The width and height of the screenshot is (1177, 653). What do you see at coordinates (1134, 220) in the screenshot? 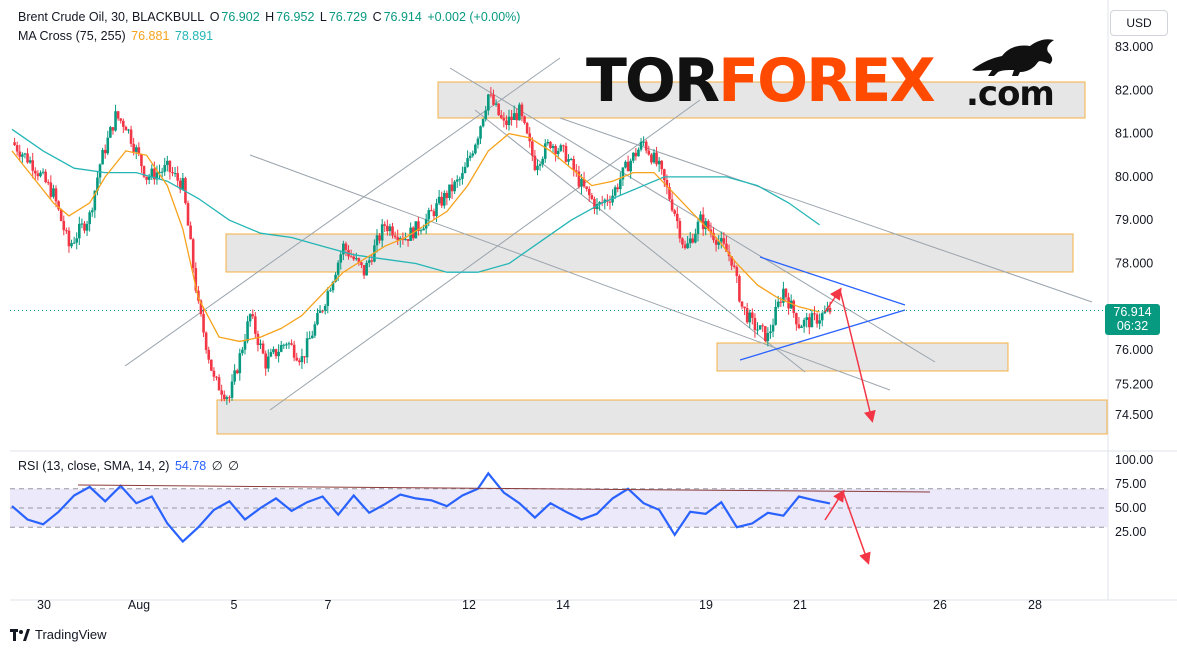
I see `price-axis-label: 79.000` at bounding box center [1134, 220].